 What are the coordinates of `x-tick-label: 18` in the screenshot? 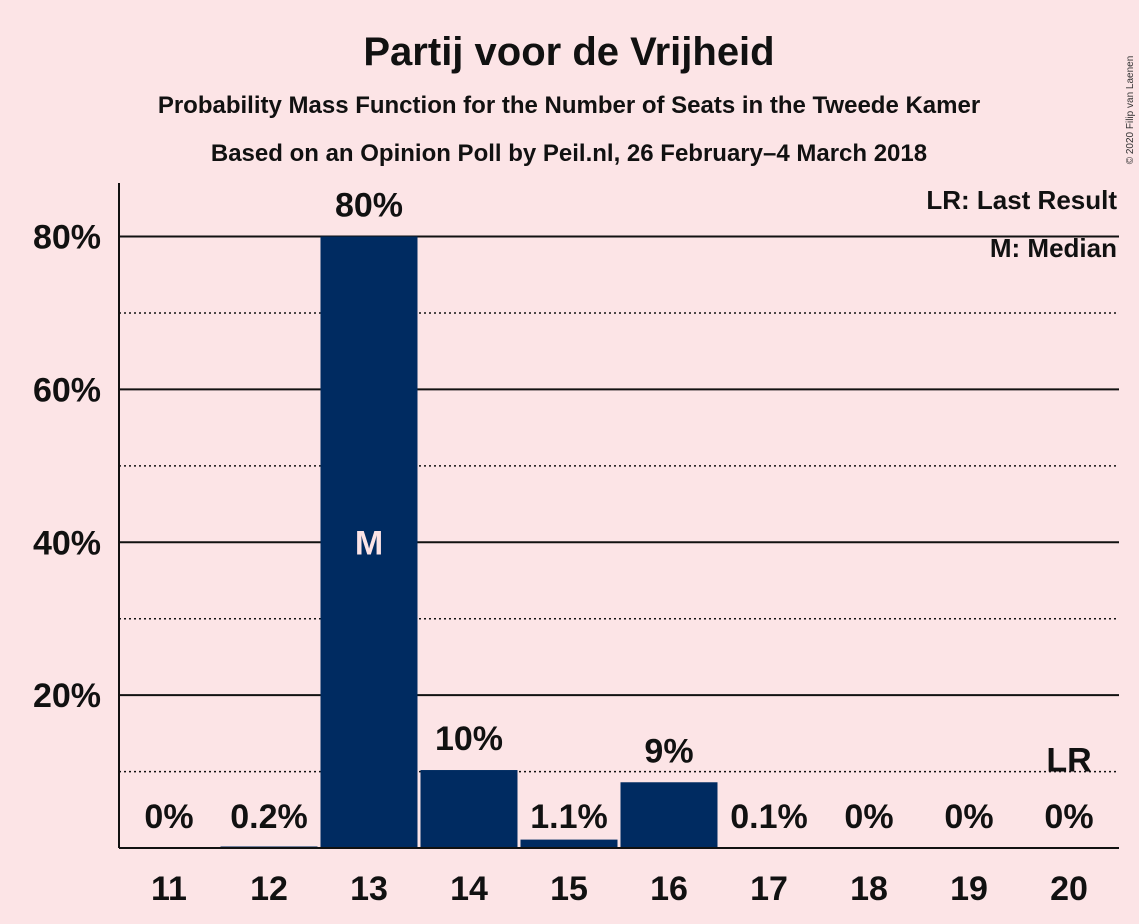 It's located at (869, 889).